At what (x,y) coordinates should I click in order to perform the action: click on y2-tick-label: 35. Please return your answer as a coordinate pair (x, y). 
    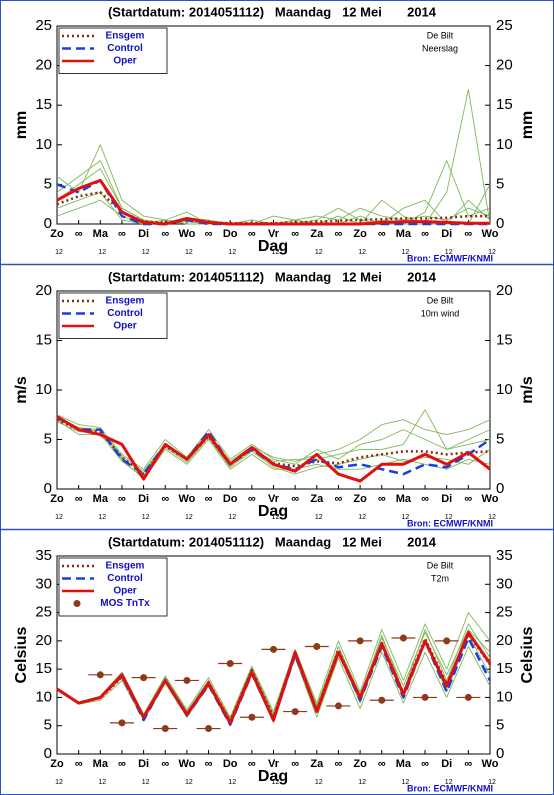
    Looking at the image, I should click on (504, 555).